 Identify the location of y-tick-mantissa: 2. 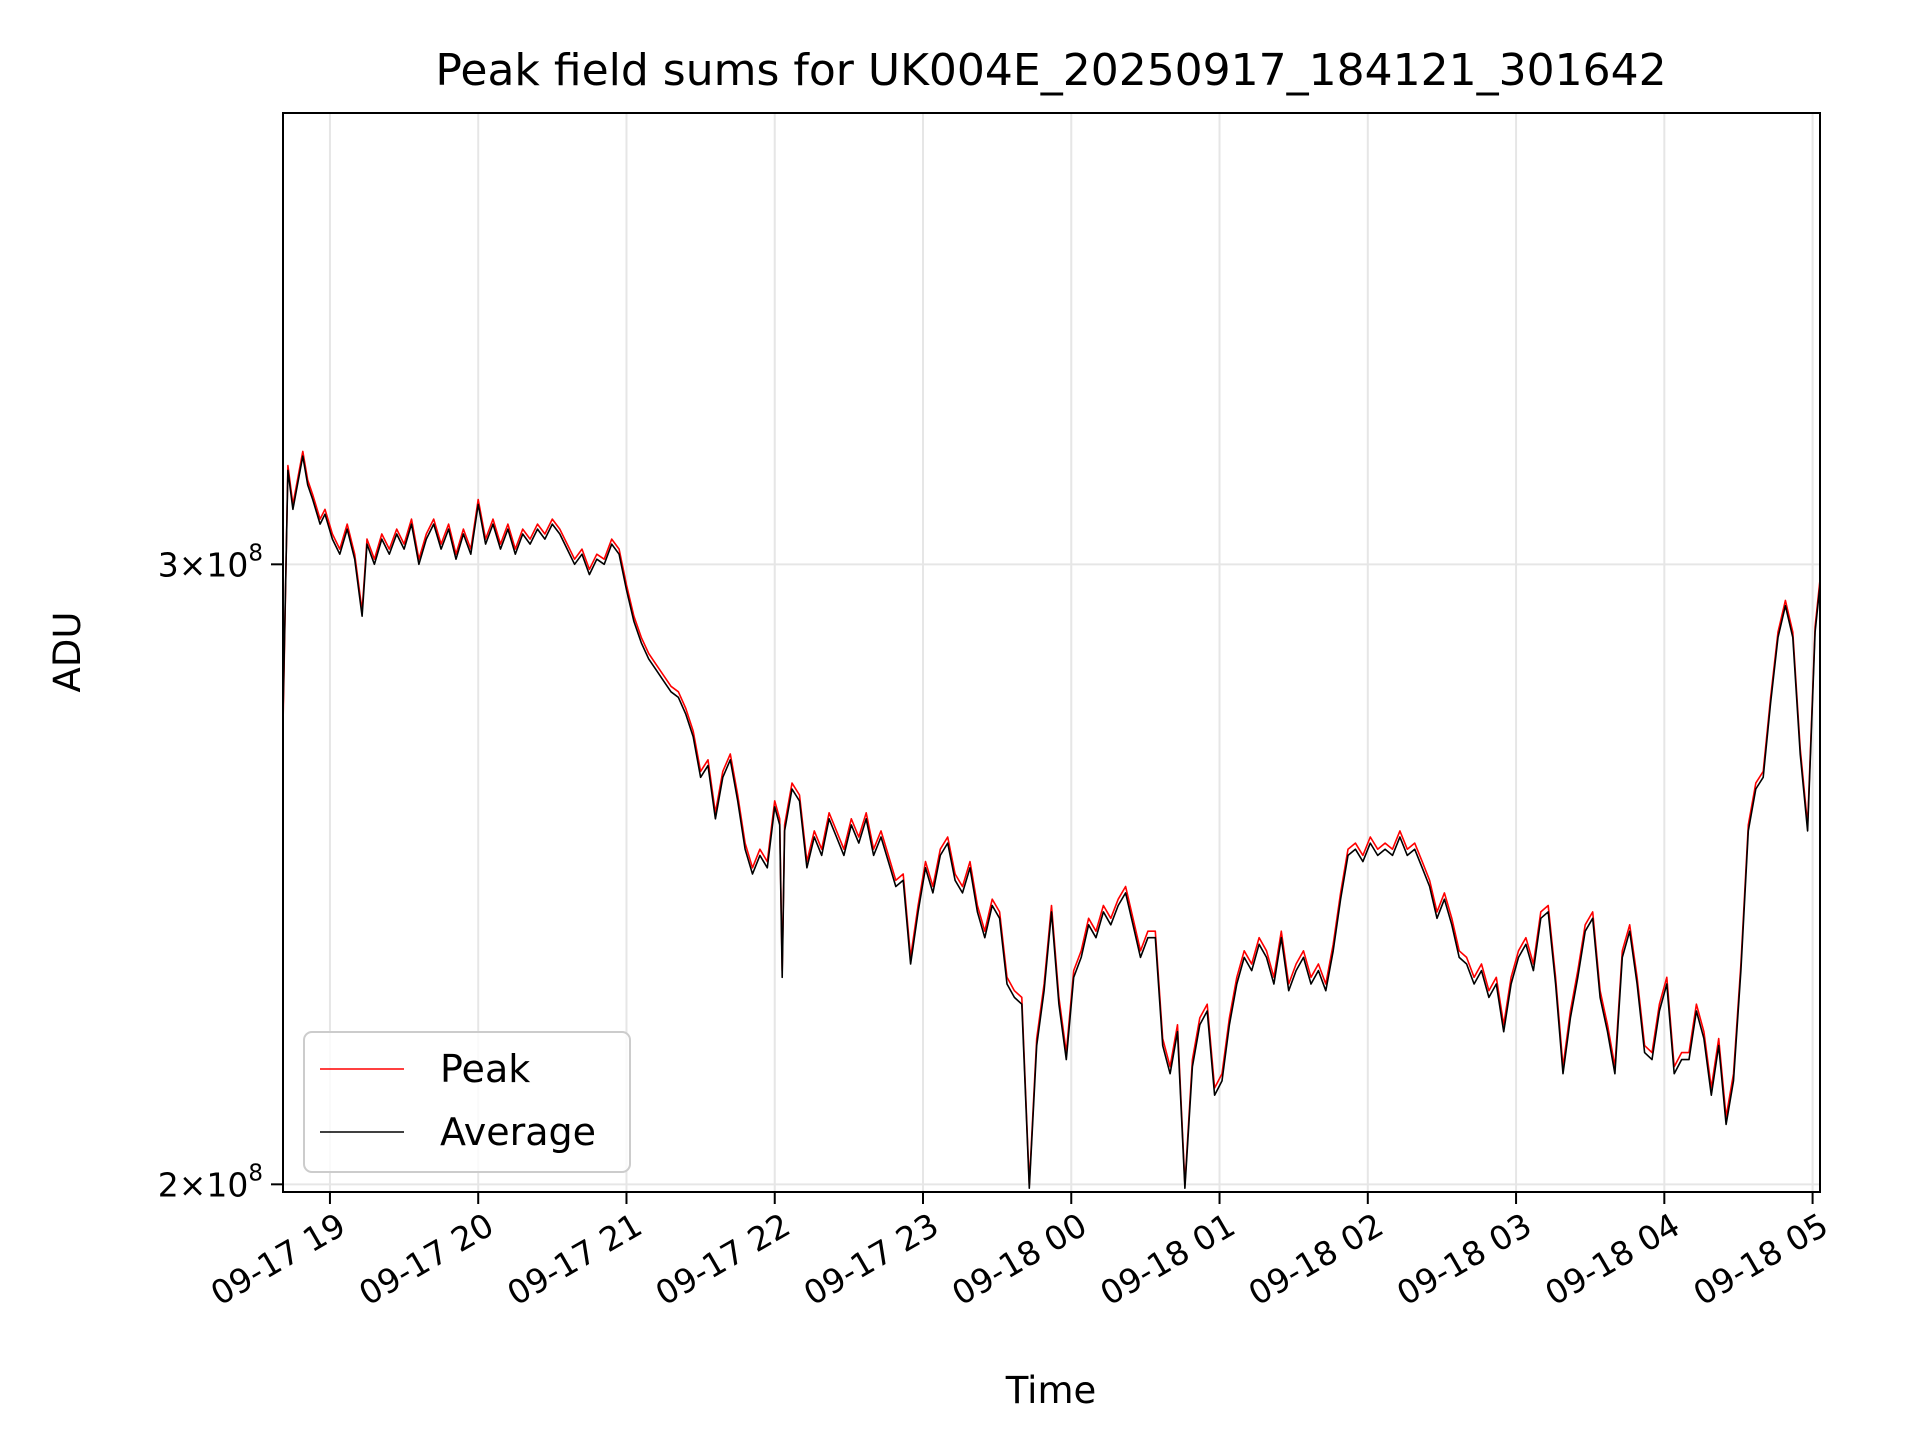
(168, 1184).